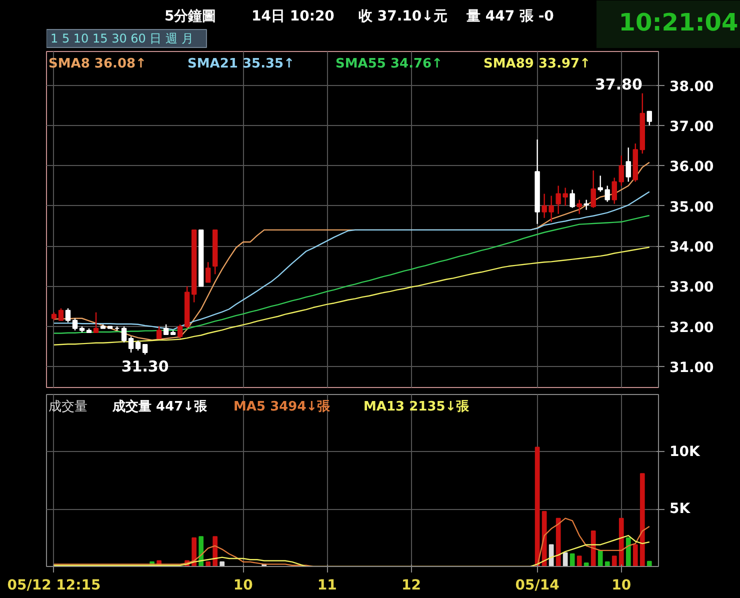  Describe the element at coordinates (241, 64) in the screenshot. I see `text: SMA21 35.35↑` at that location.